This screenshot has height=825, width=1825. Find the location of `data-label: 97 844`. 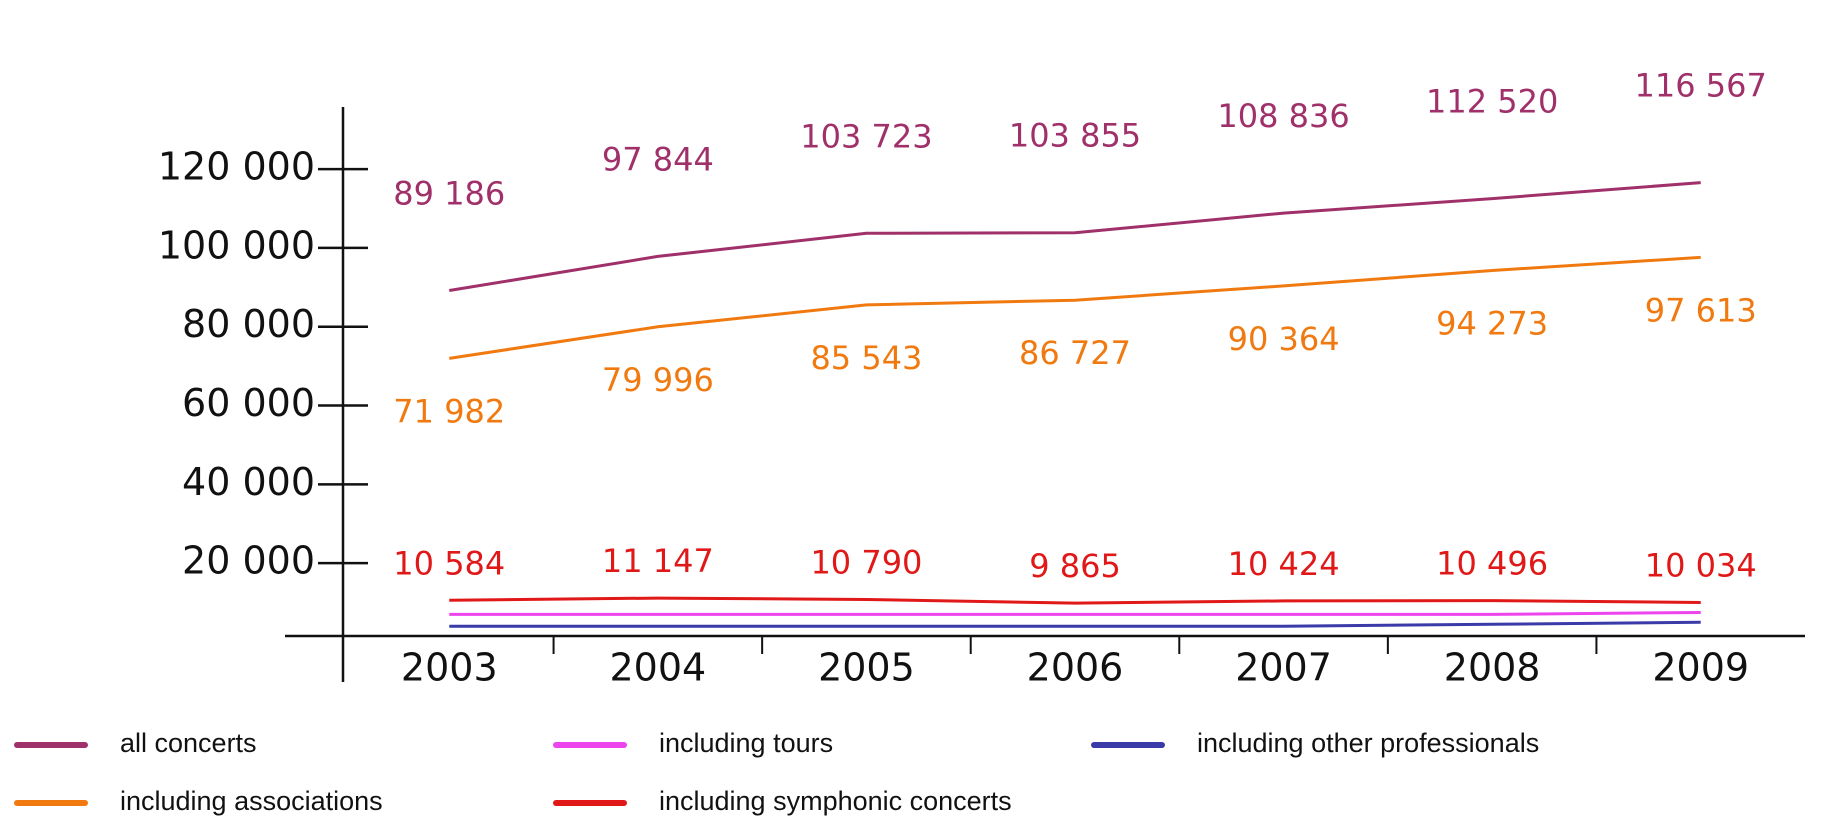

data-label: 97 844 is located at coordinates (658, 159).